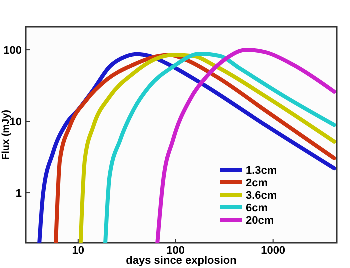 The height and width of the screenshot is (268, 350). I want to click on x-tick-label: 1000, so click(273, 251).